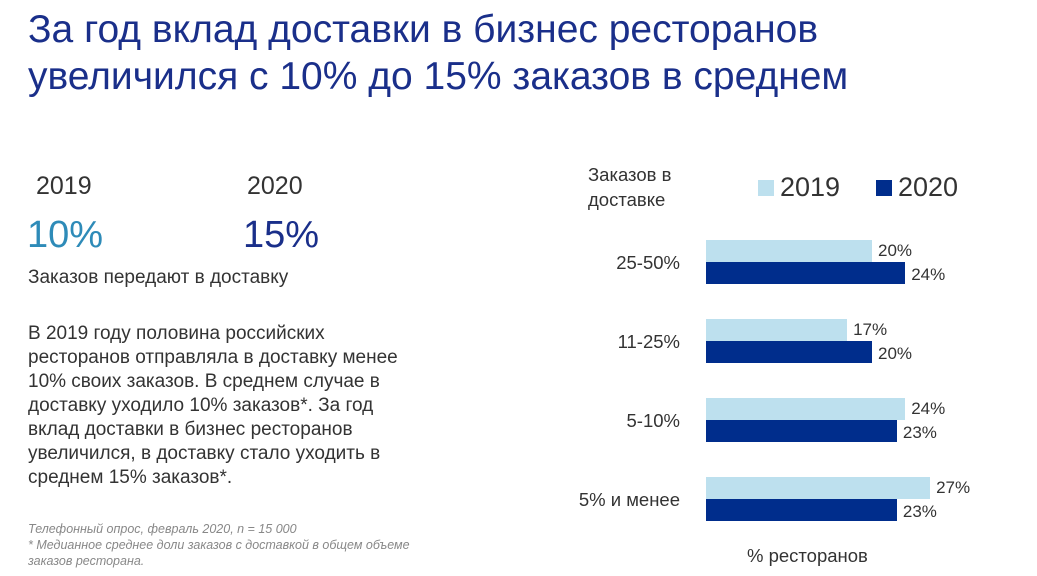  Describe the element at coordinates (158, 277) in the screenshot. I see `stats-caption: Заказов передают в доставку` at that location.